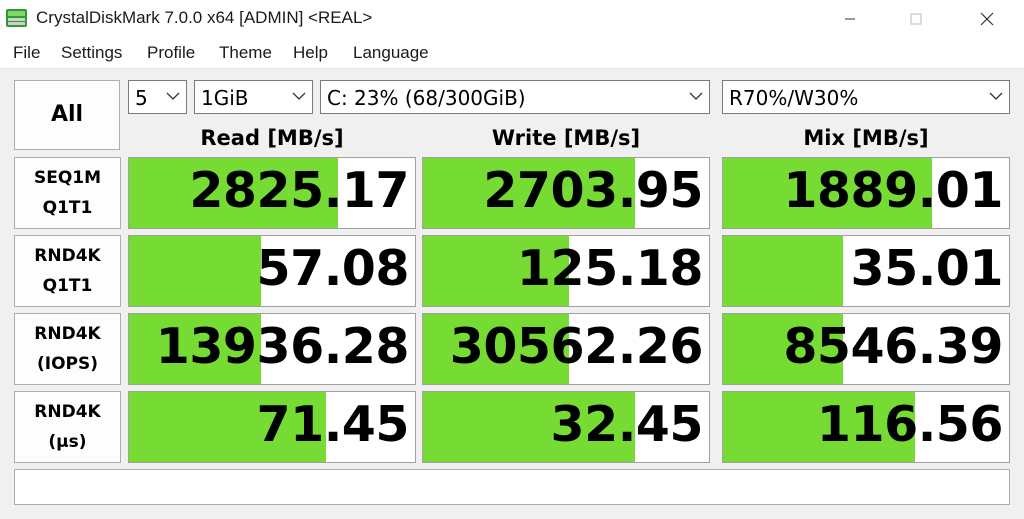 This screenshot has height=519, width=1024. I want to click on menu-settings: Settings, so click(92, 52).